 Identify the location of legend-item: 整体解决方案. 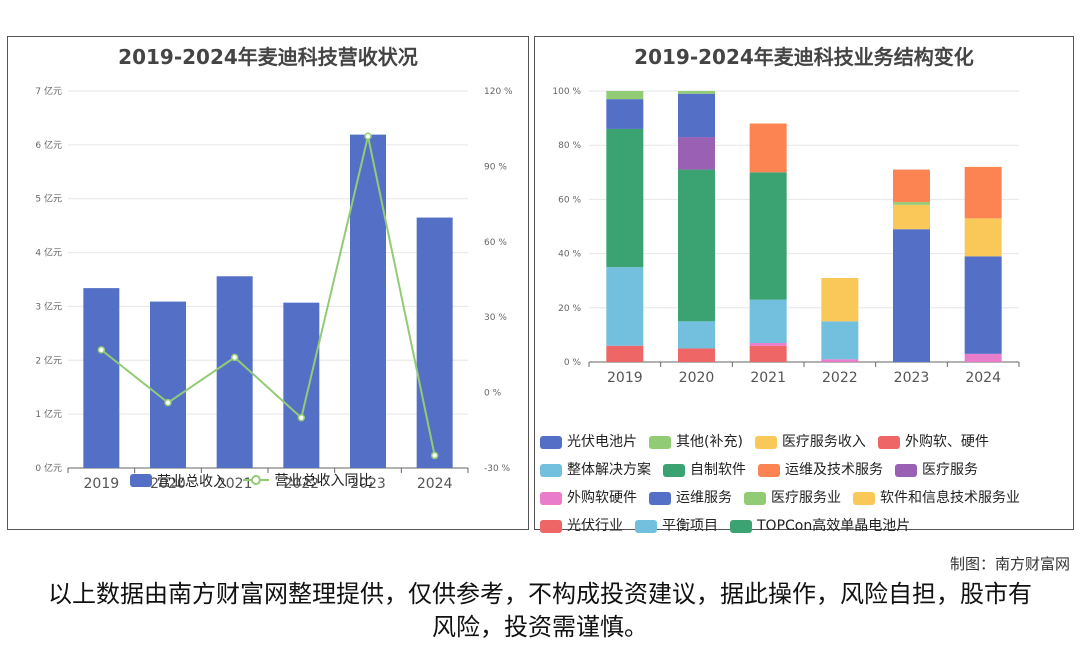
(595, 470).